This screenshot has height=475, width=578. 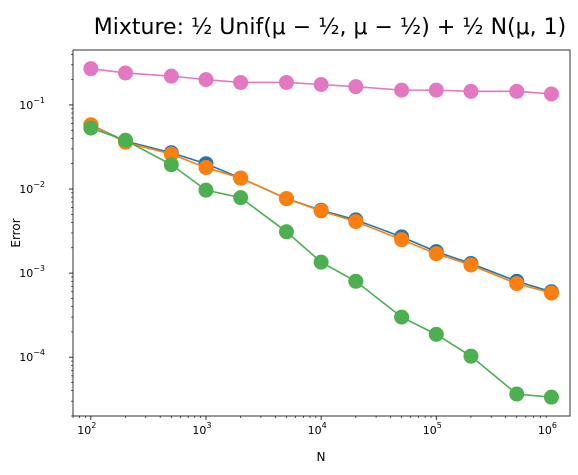 I want to click on x-tick-label: 10⁶, so click(x=547, y=429).